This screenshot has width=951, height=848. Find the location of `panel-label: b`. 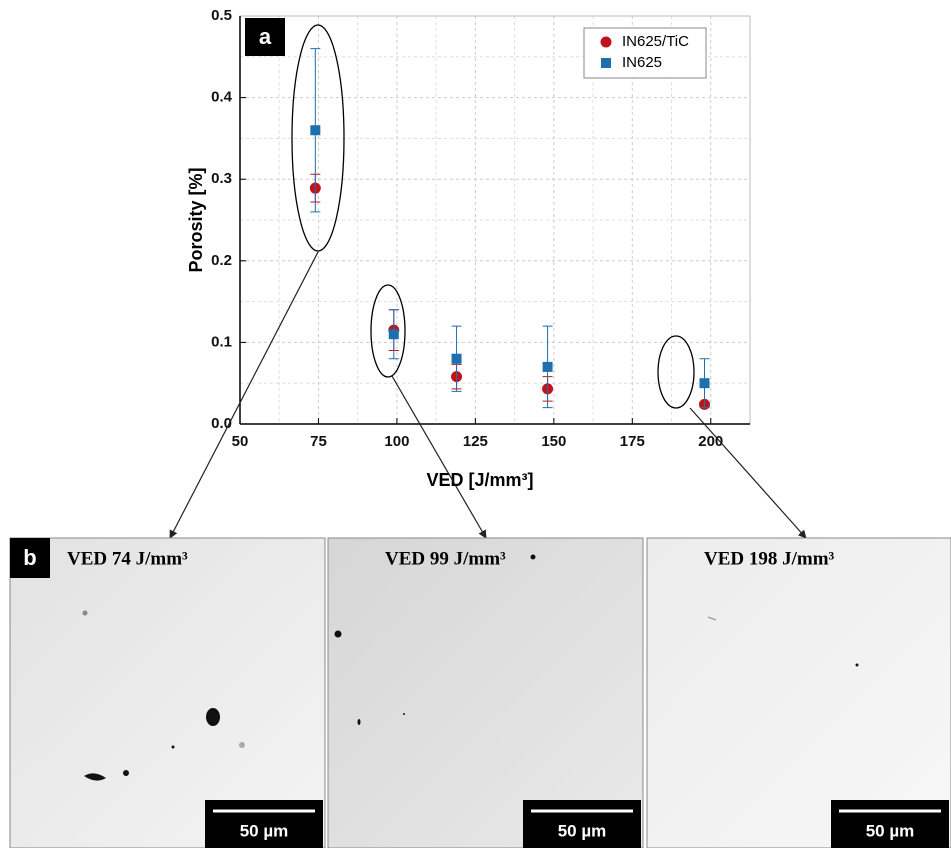

panel-label: b is located at coordinates (29, 557).